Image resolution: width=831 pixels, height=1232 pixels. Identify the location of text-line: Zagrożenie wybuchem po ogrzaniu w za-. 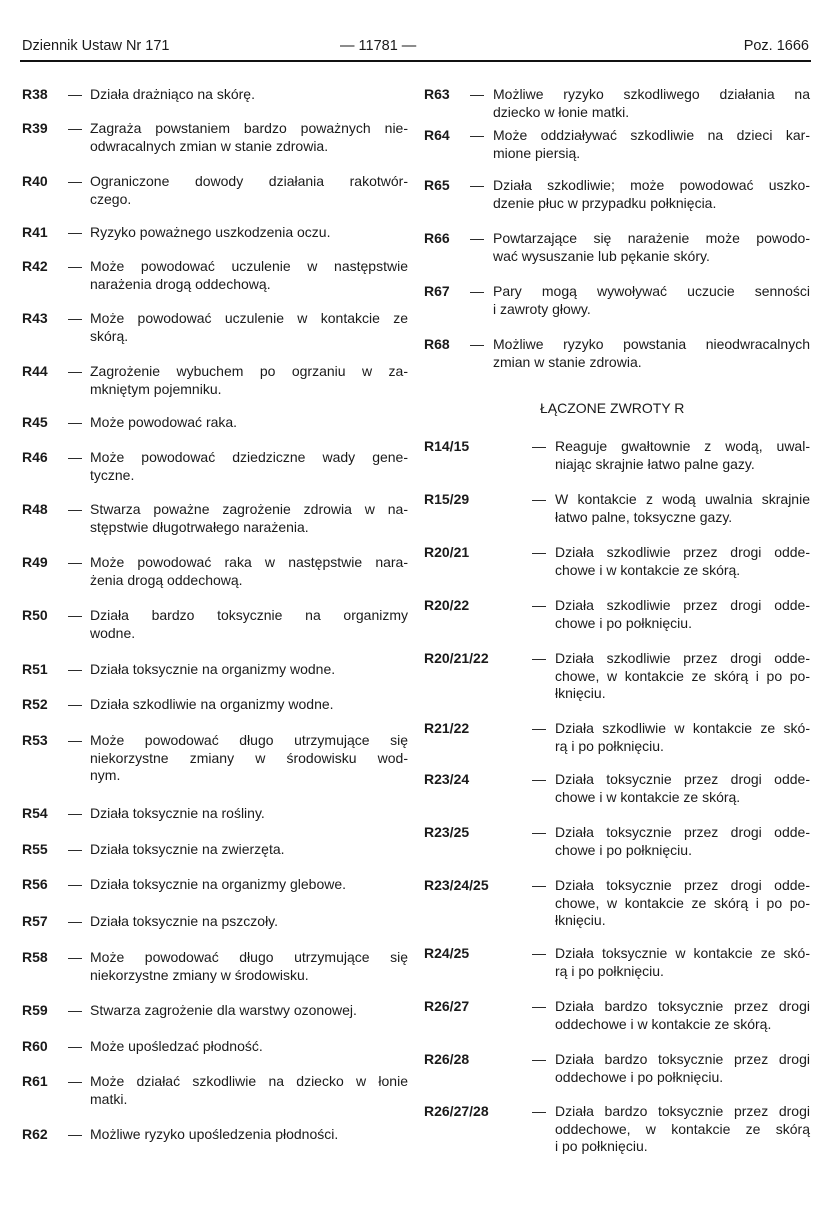
(249, 371).